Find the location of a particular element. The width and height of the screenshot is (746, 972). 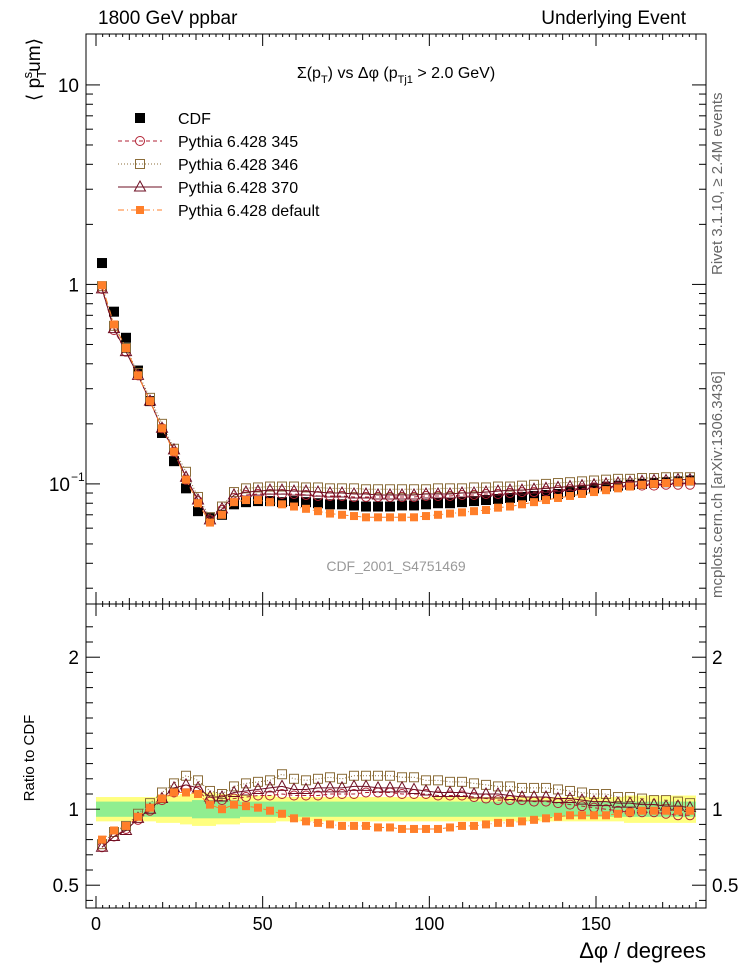

plot-title: Σ(pT) vs Δφ (pTj1 > 2.0 GeV) is located at coordinates (396, 75).